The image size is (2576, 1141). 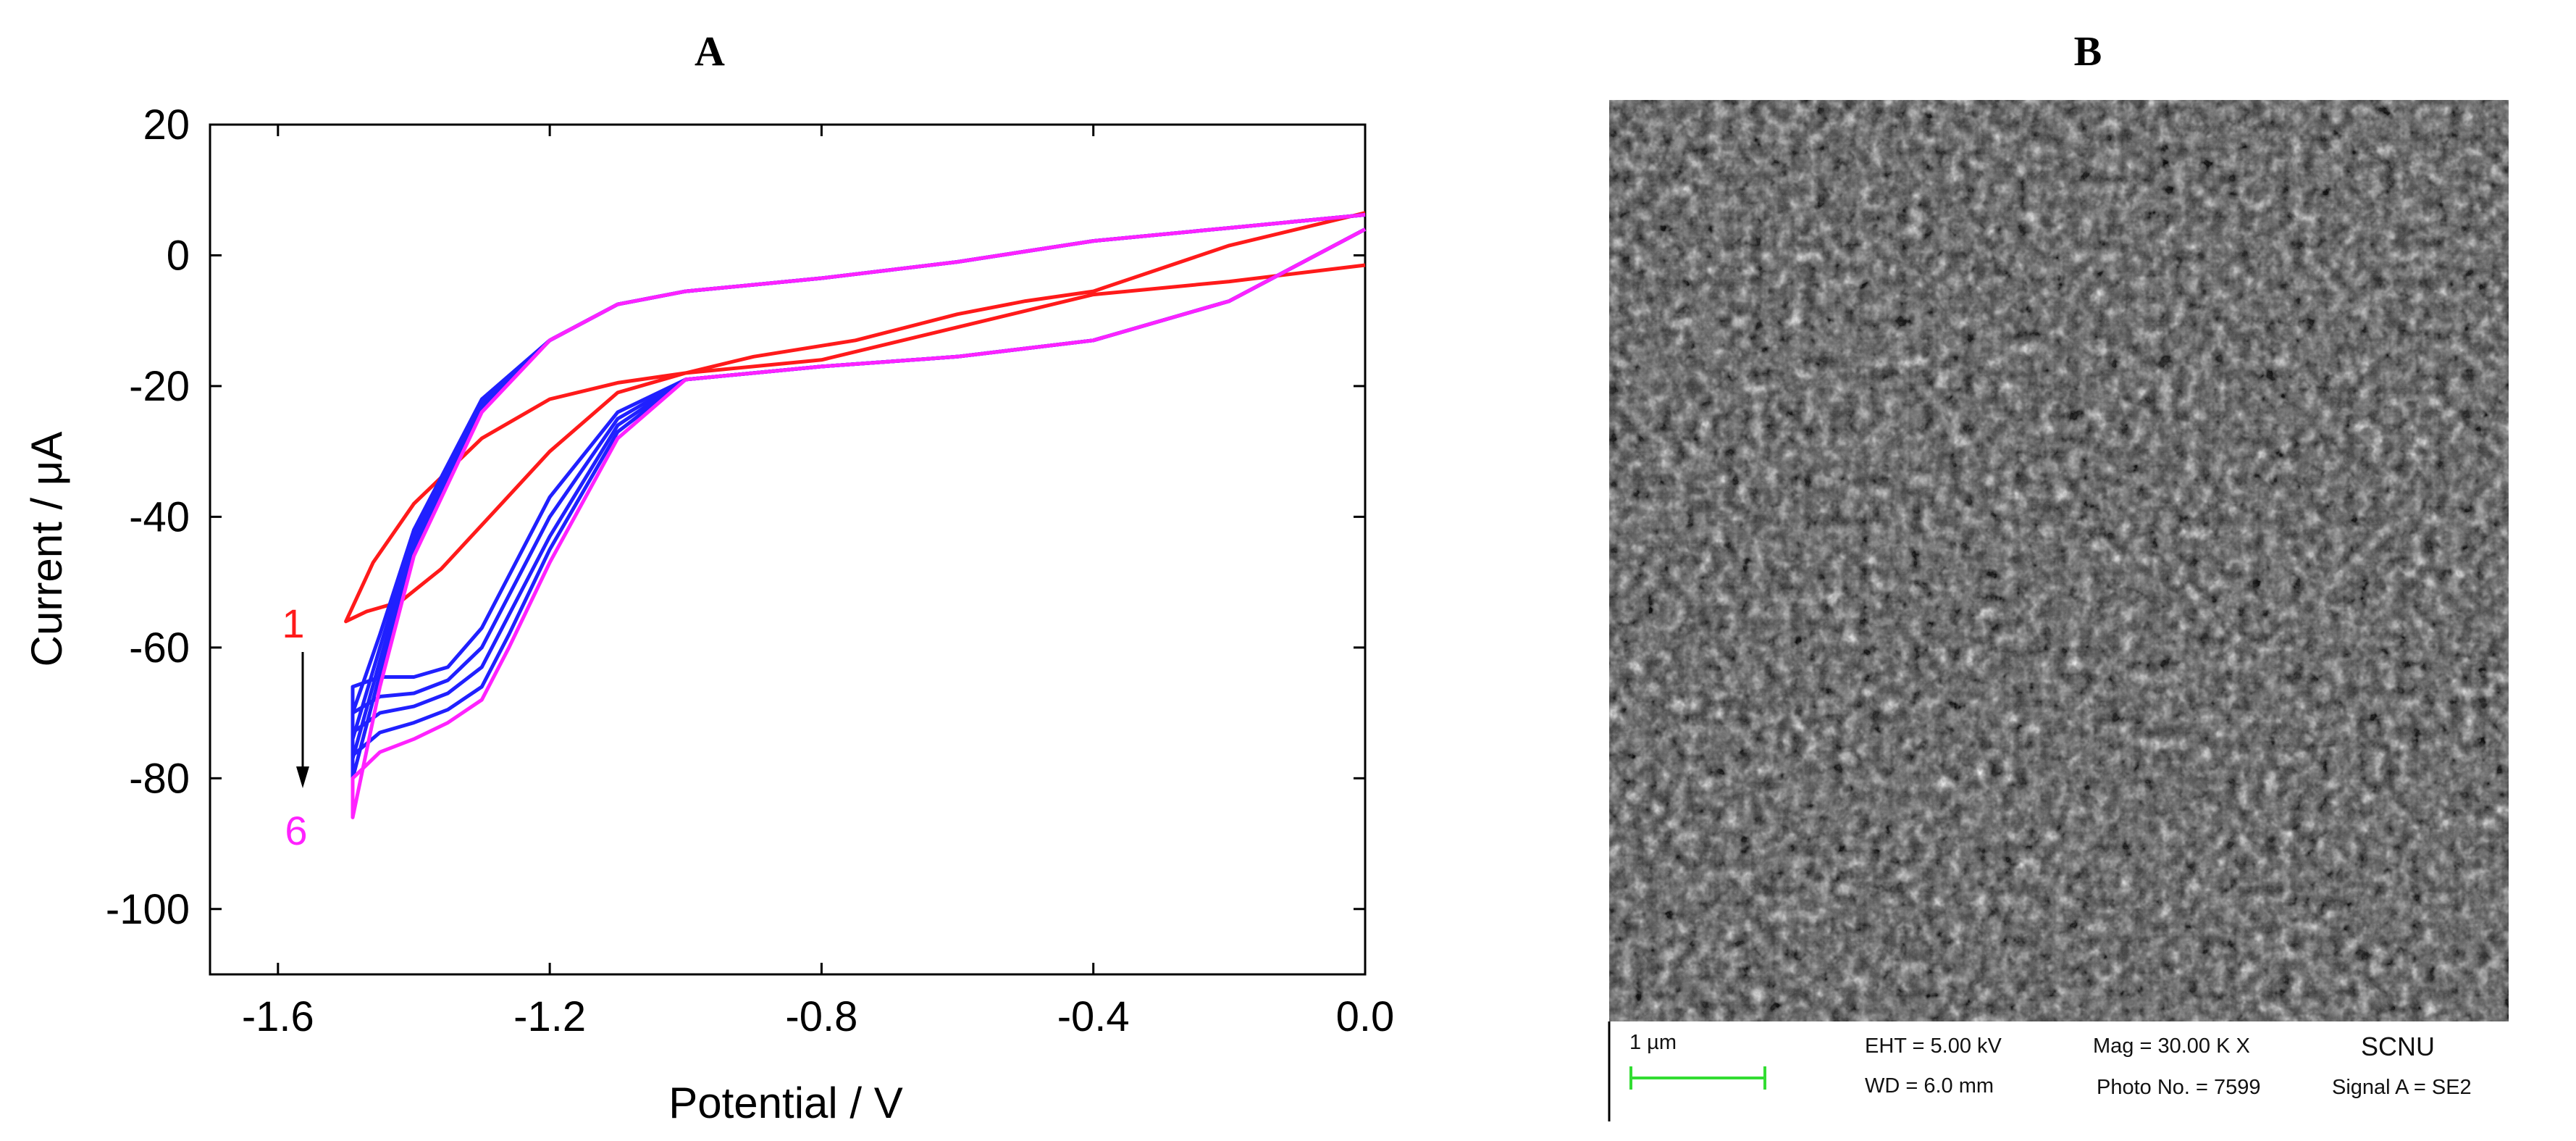 I want to click on sem-info-background, so click(x=2059, y=1071).